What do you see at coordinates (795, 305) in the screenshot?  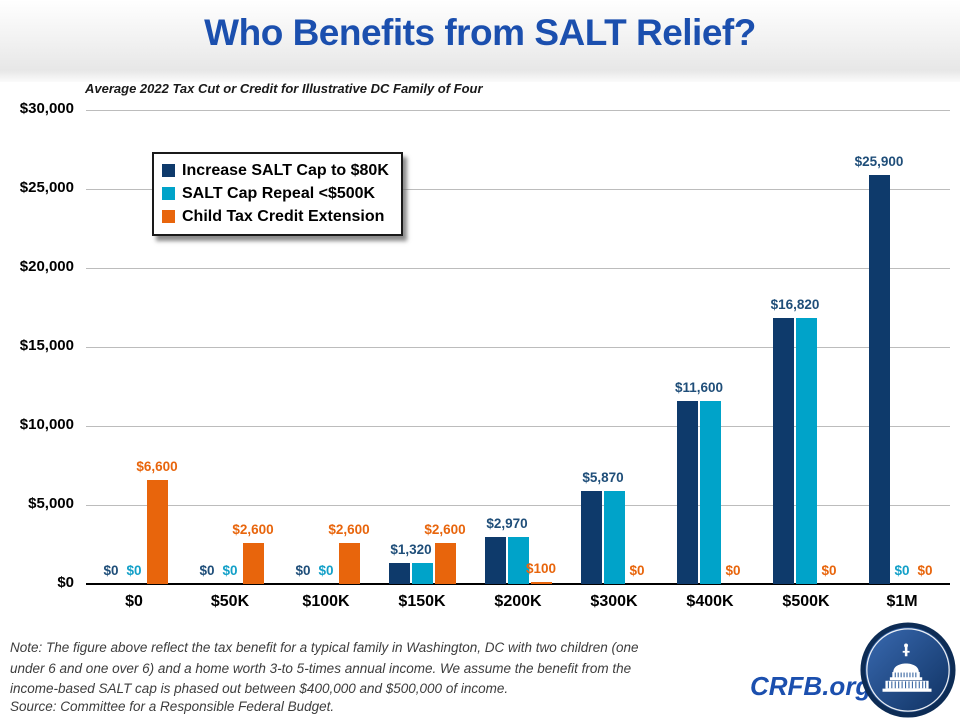 I see `value-label: $16,820` at bounding box center [795, 305].